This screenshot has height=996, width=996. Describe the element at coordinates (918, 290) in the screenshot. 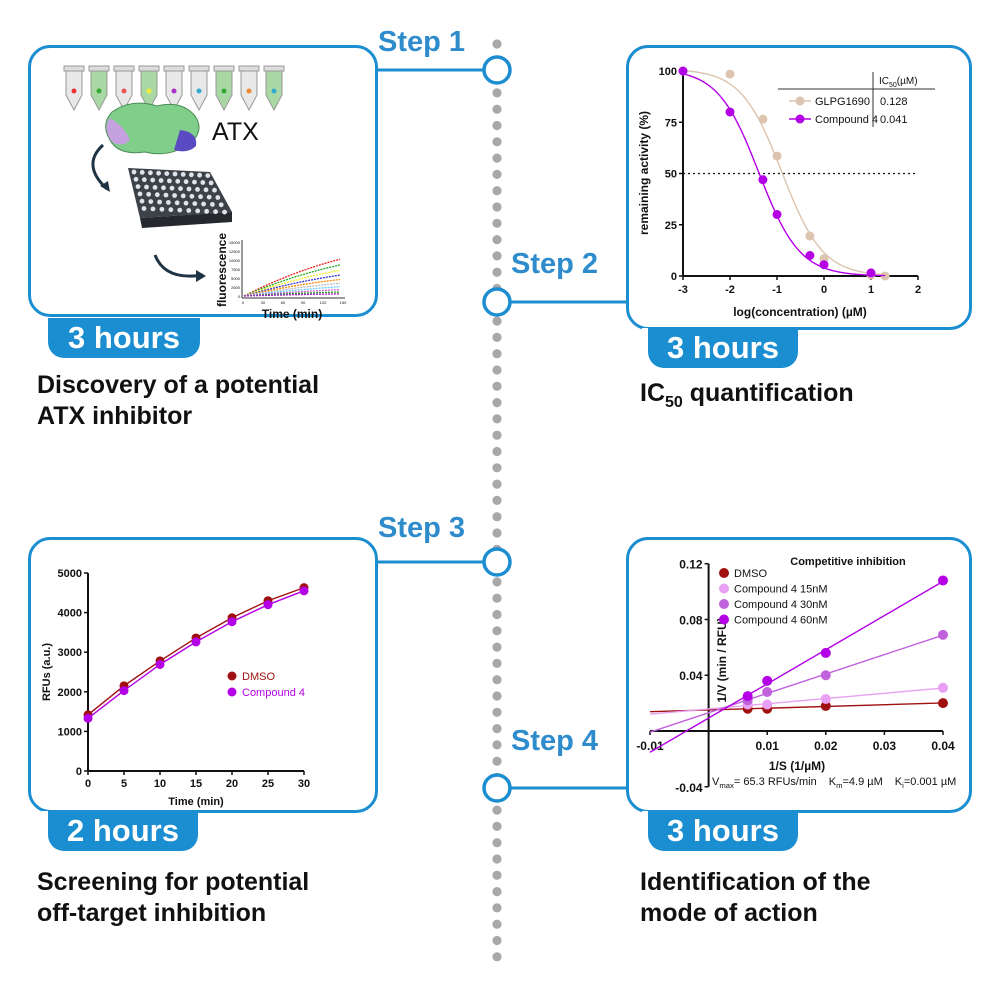

I see `ic50-x-tick-label: 2` at that location.